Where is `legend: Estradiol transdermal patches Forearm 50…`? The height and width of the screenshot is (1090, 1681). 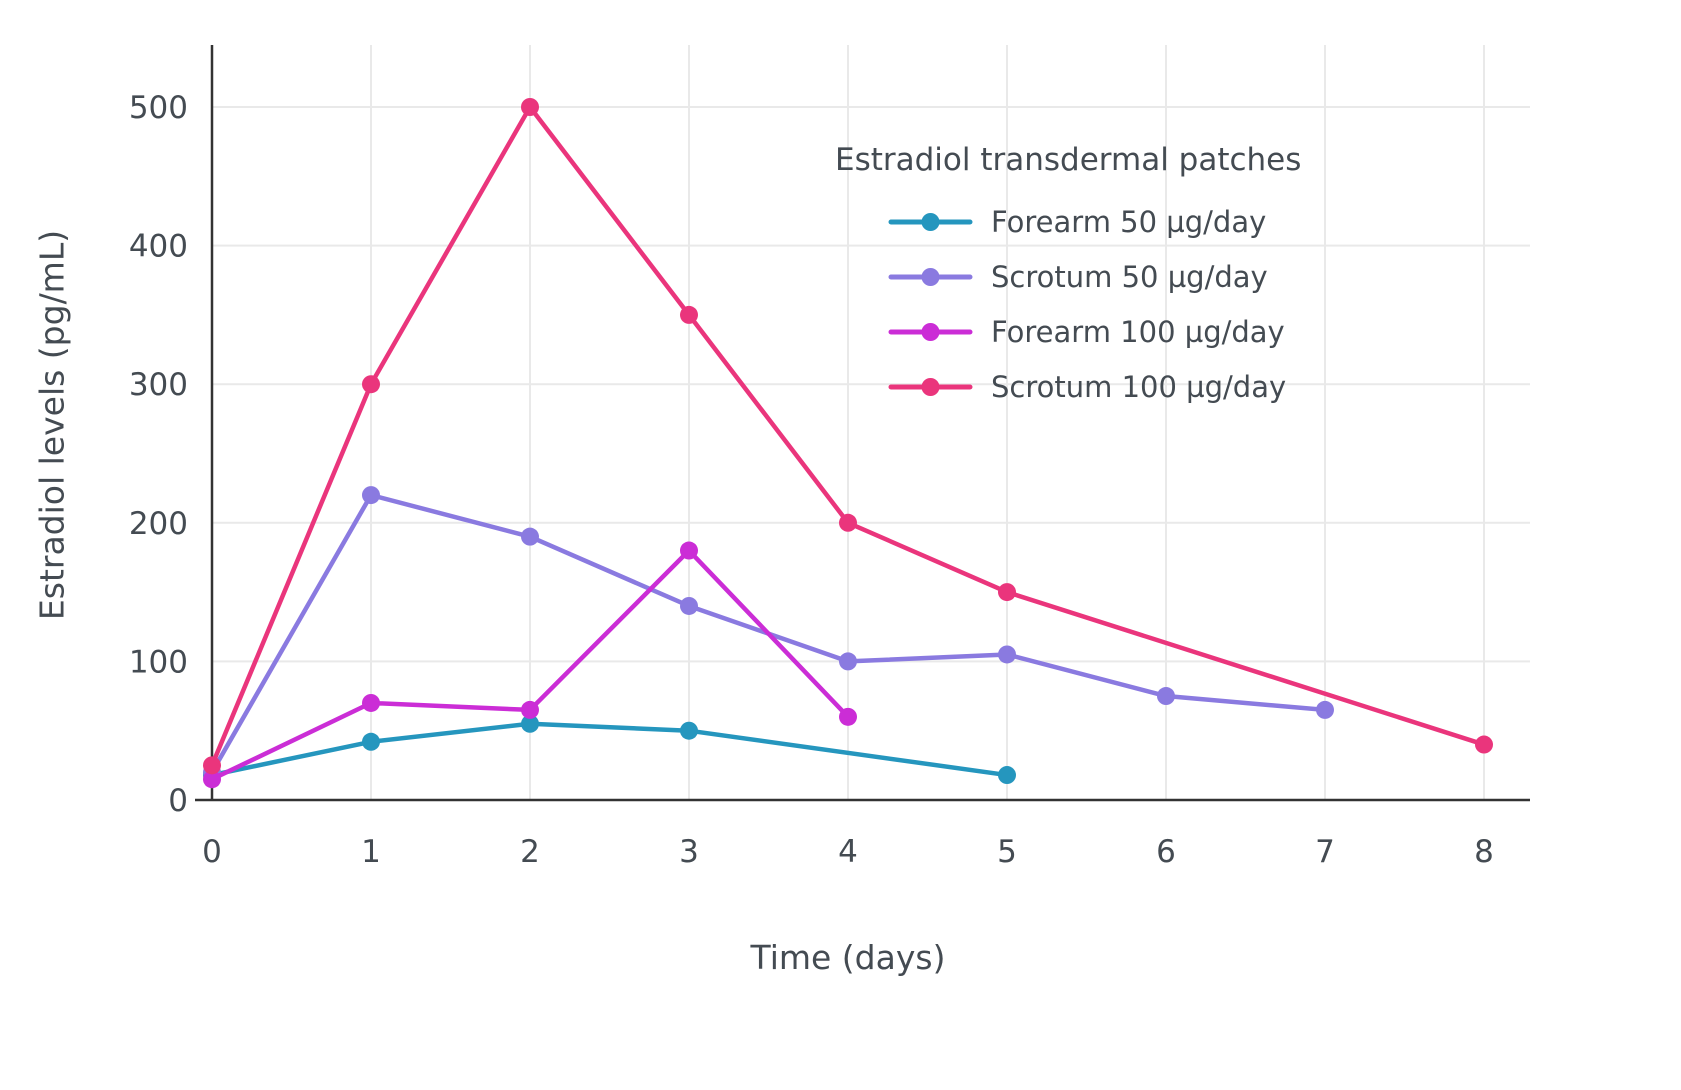 legend: Estradiol transdermal patches Forearm 50… is located at coordinates (1100, 278).